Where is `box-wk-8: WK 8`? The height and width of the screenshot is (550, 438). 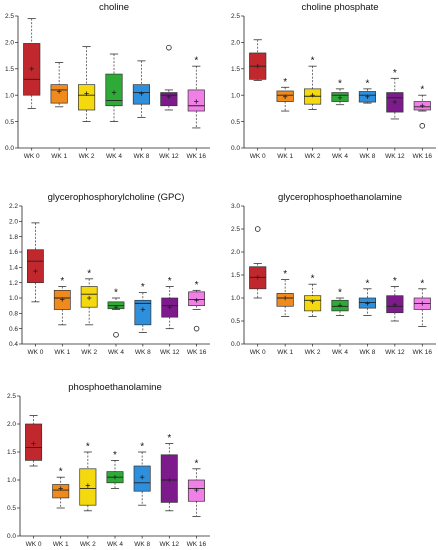 box-wk-8: WK 8 is located at coordinates (141, 110).